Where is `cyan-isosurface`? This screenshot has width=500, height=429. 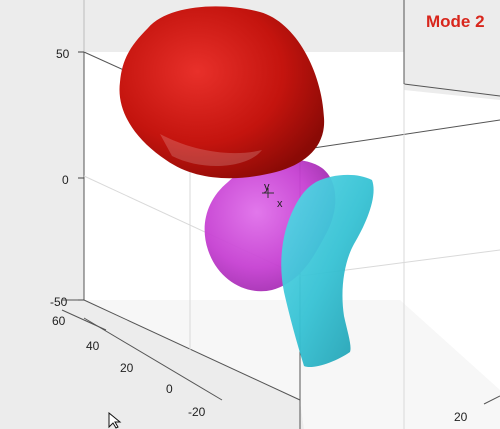 cyan-isosurface is located at coordinates (327, 271).